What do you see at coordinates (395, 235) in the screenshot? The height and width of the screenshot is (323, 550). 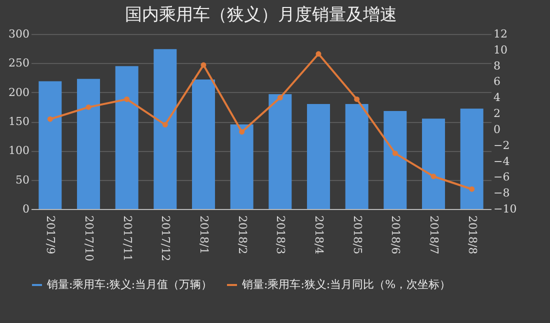 I see `x-tick-label: 2018/6` at bounding box center [395, 235].